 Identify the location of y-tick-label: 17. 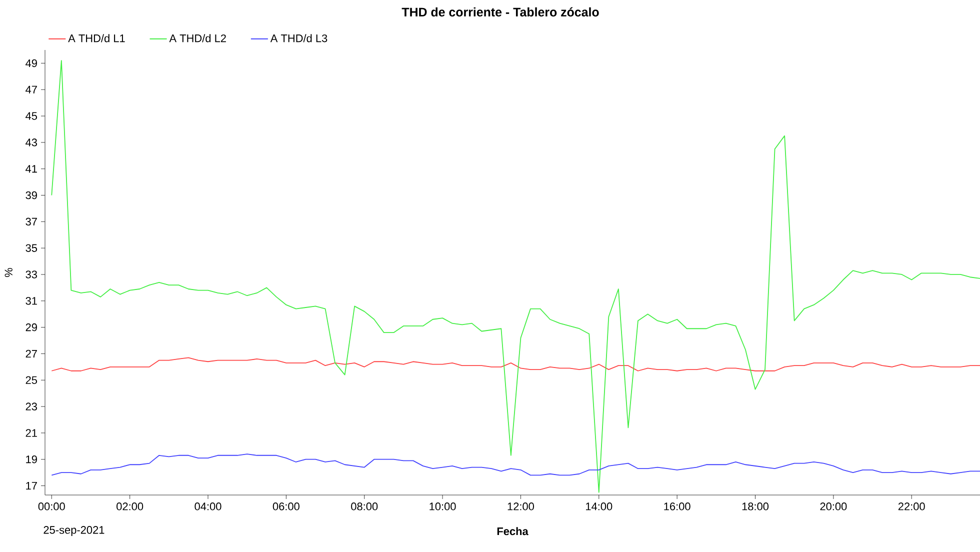
(31, 486).